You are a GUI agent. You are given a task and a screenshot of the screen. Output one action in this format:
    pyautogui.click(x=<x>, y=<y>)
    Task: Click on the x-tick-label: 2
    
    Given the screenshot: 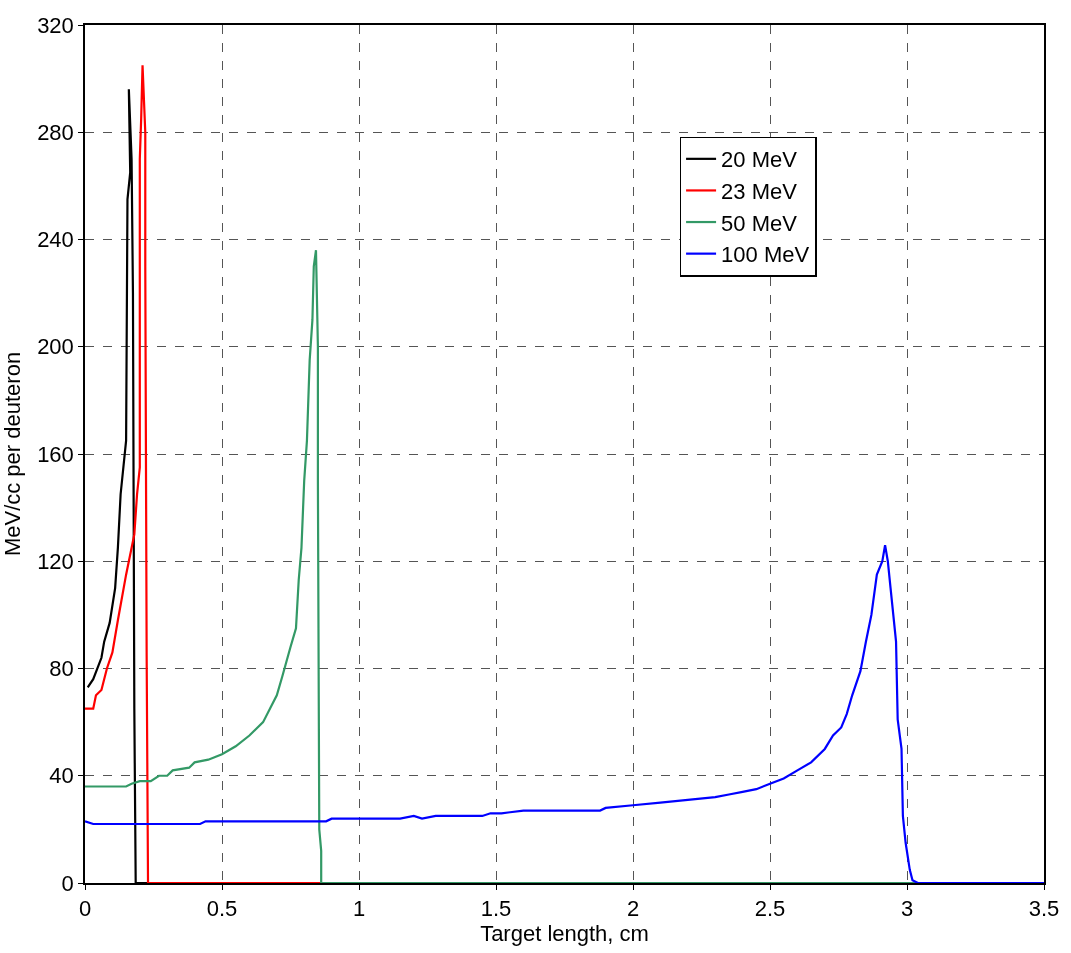 What is the action you would take?
    pyautogui.click(x=633, y=909)
    